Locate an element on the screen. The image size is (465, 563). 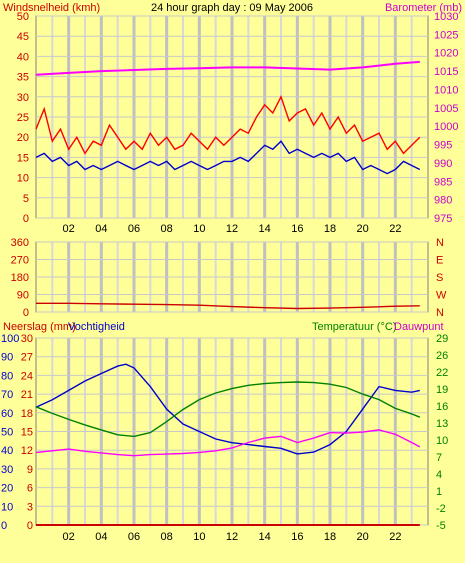
y-tick-left-rain: 3 is located at coordinates (30, 507).